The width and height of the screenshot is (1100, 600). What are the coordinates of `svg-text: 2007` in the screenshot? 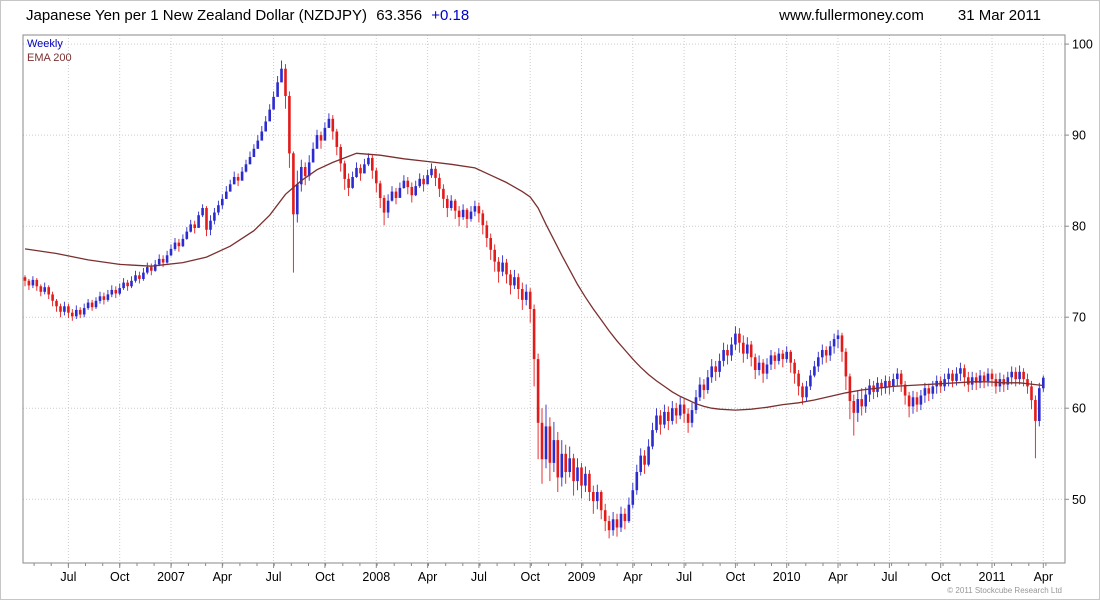 It's located at (171, 577).